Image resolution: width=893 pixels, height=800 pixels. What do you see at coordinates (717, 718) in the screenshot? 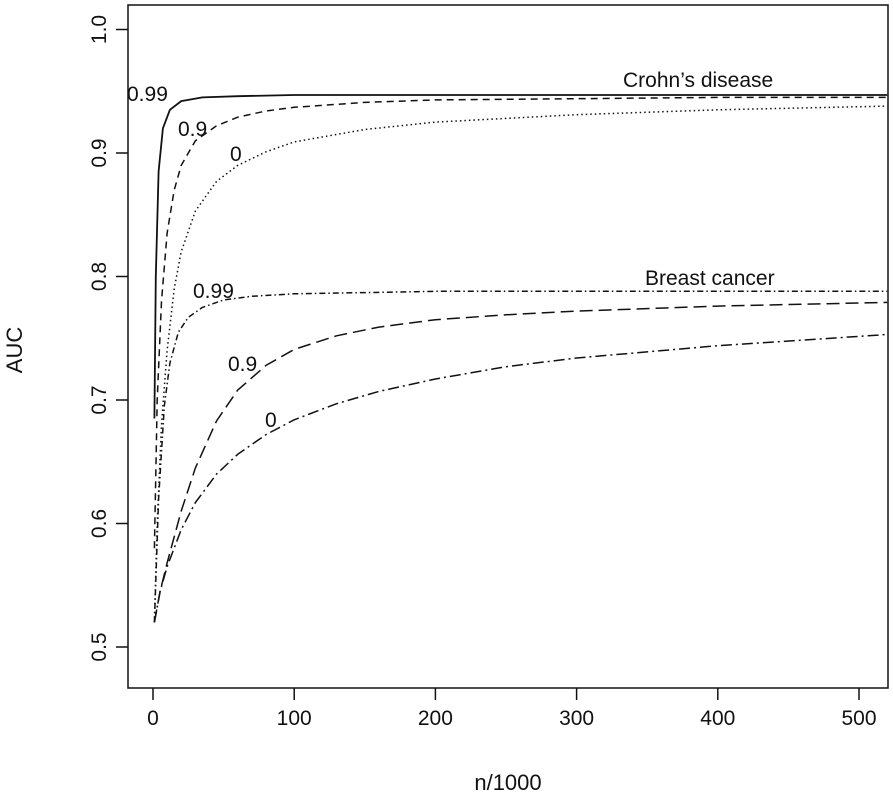
I see `x-tick-label-400: 400` at bounding box center [717, 718].